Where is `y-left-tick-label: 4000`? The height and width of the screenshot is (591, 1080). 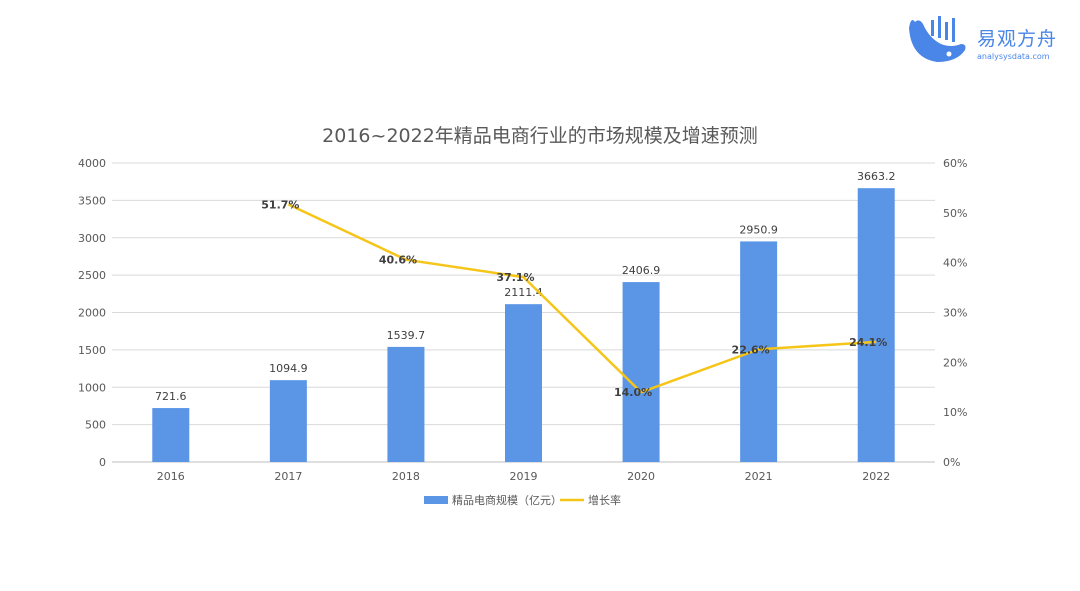
y-left-tick-label: 4000 is located at coordinates (92, 163).